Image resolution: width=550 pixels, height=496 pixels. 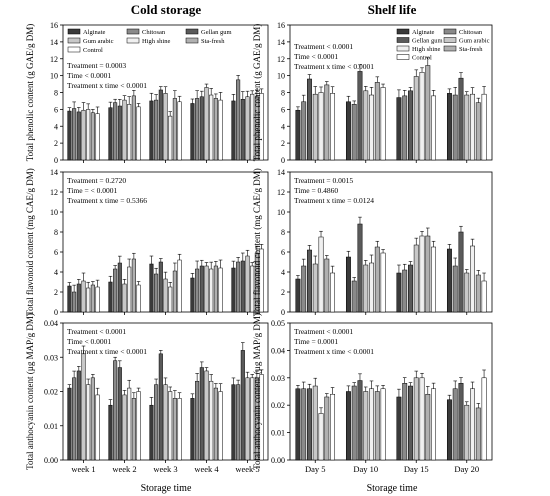 I want to click on cold-flavonoid-ytick-label: 2, so click(x=56, y=292).